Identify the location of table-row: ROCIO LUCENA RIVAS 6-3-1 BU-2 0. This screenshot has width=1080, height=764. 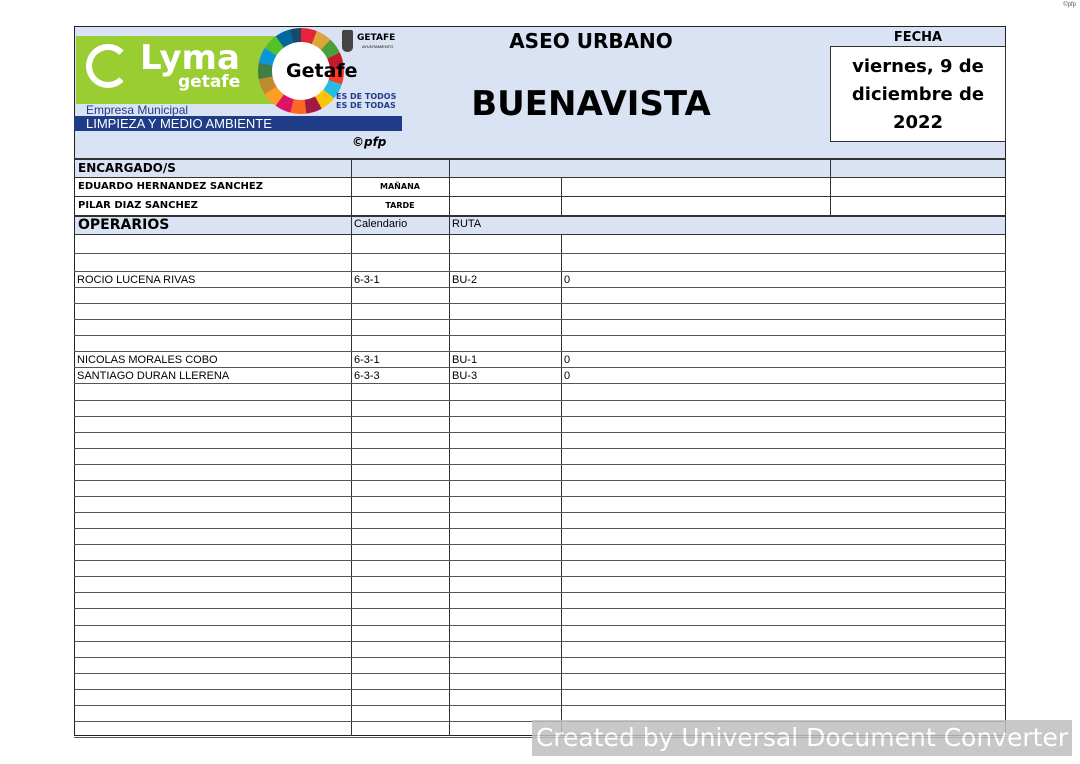
(540, 279).